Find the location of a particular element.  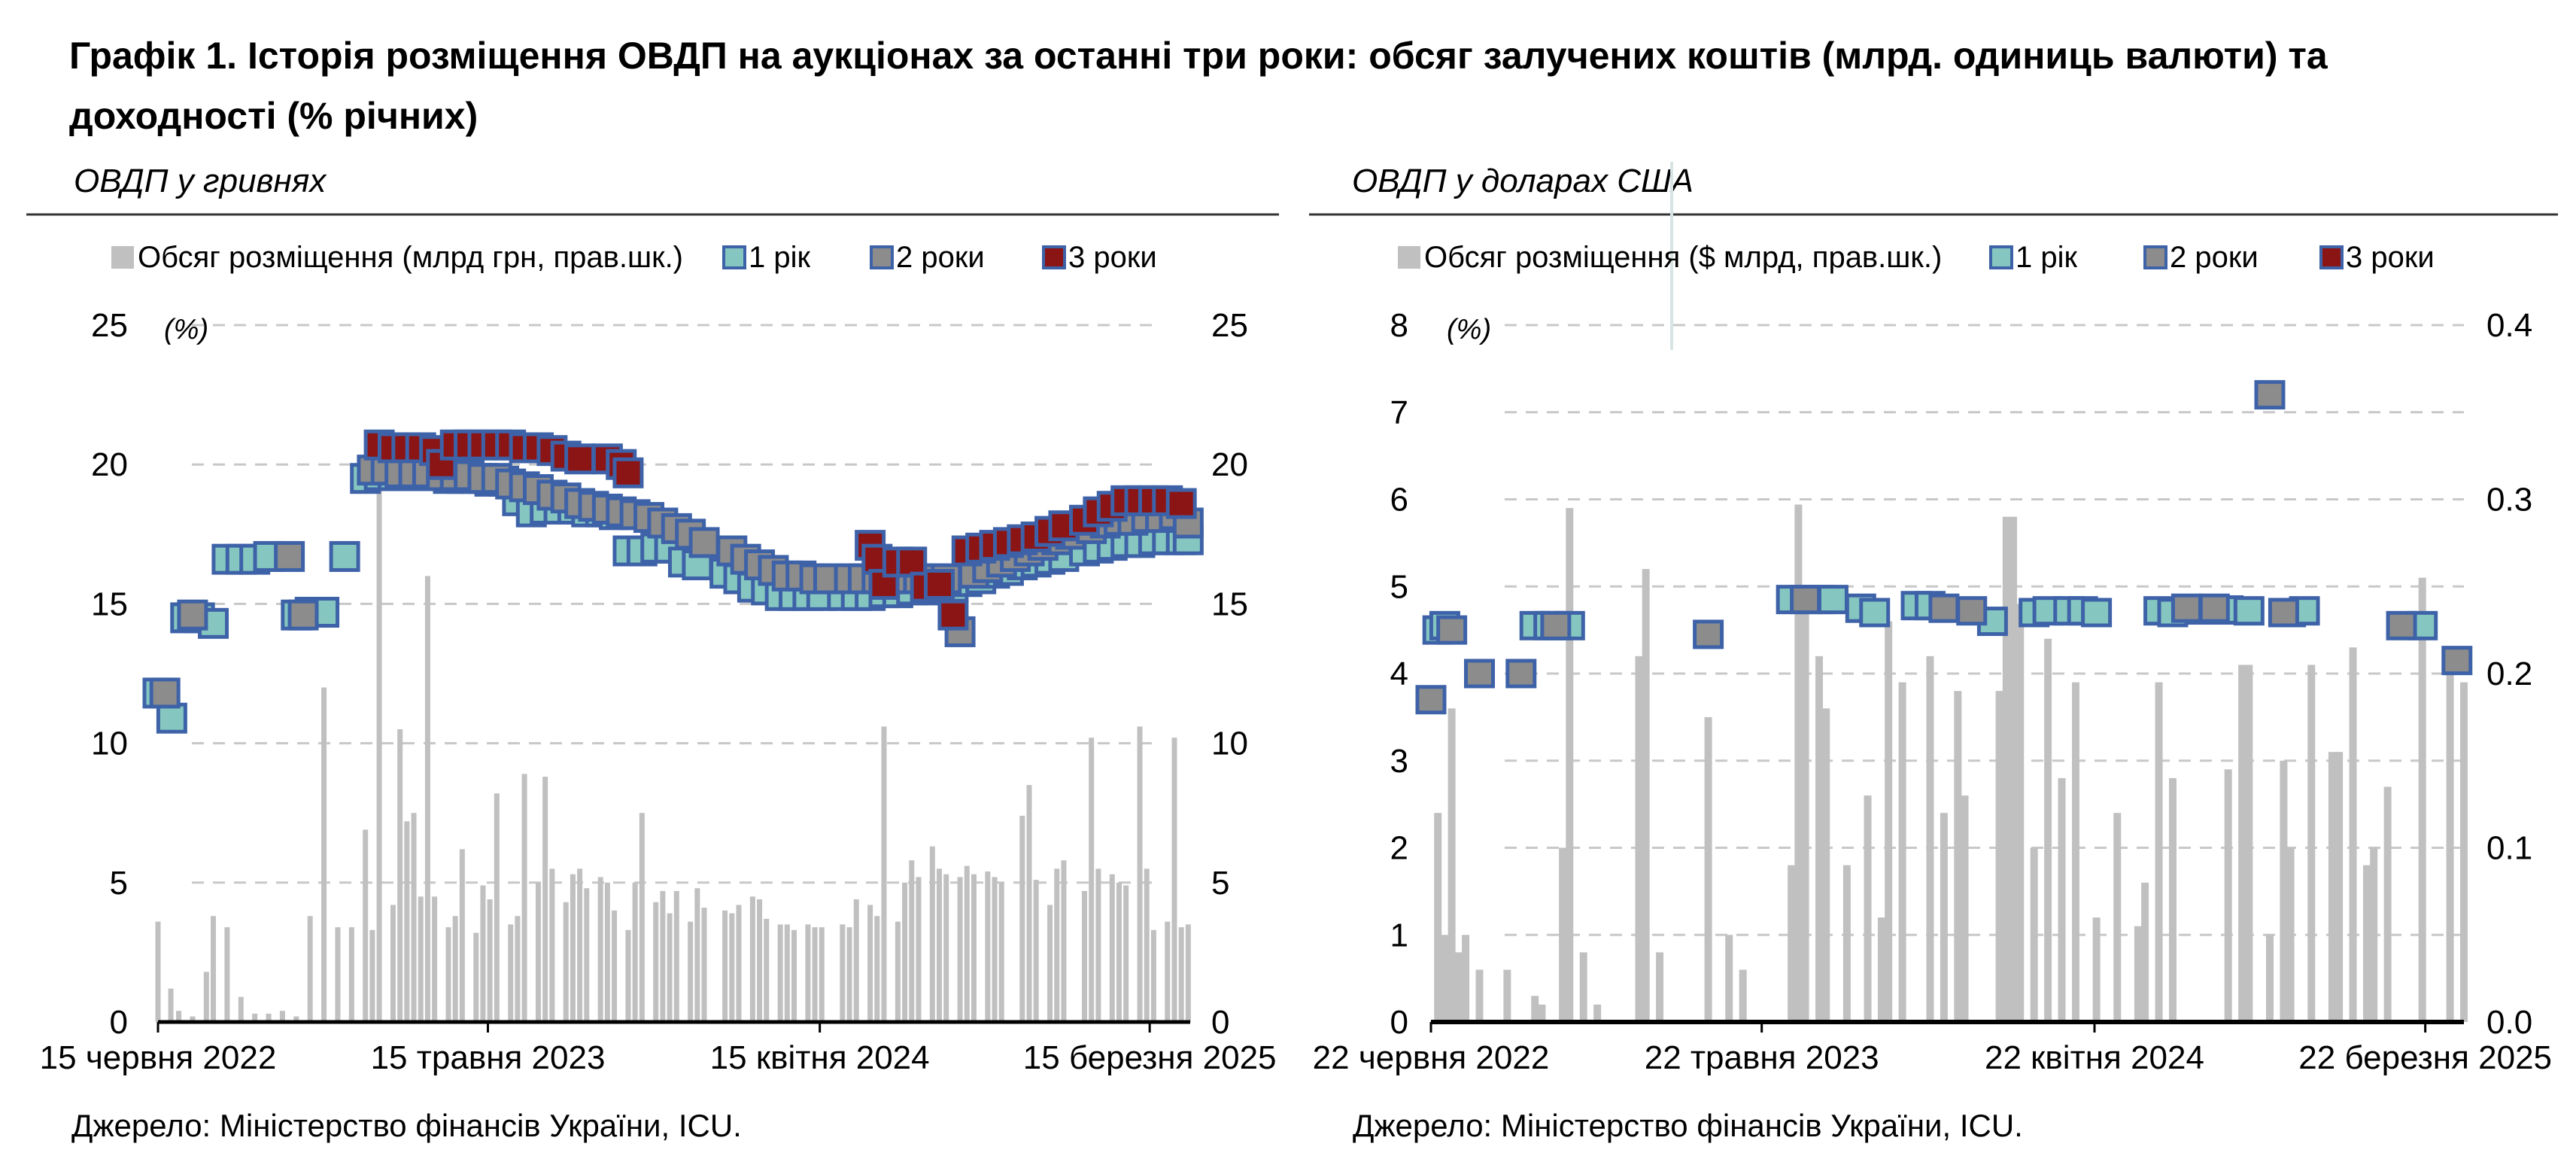

y-left-tick-label: 1 is located at coordinates (1399, 935).